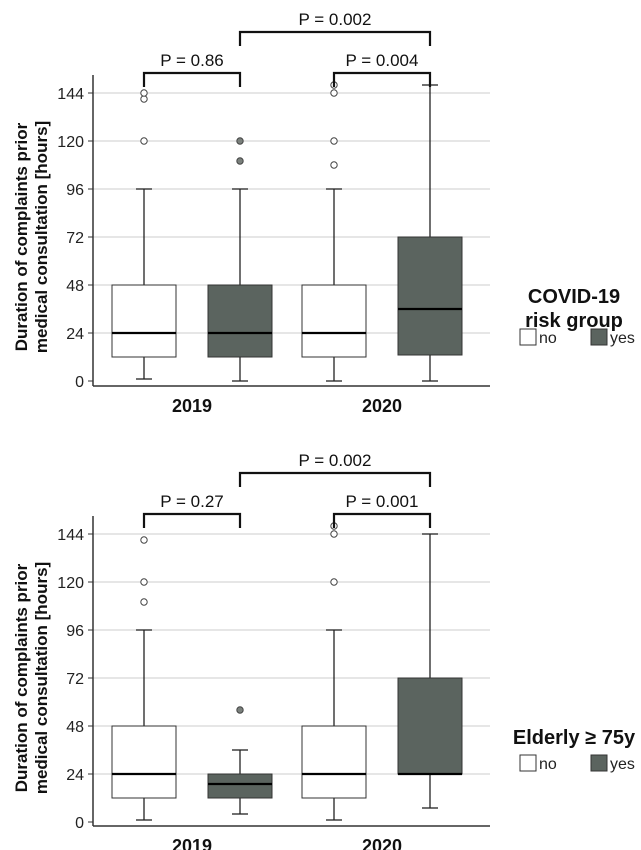 Image resolution: width=641 pixels, height=850 pixels. I want to click on comparison-bracket: P = 0.27, so click(192, 510).